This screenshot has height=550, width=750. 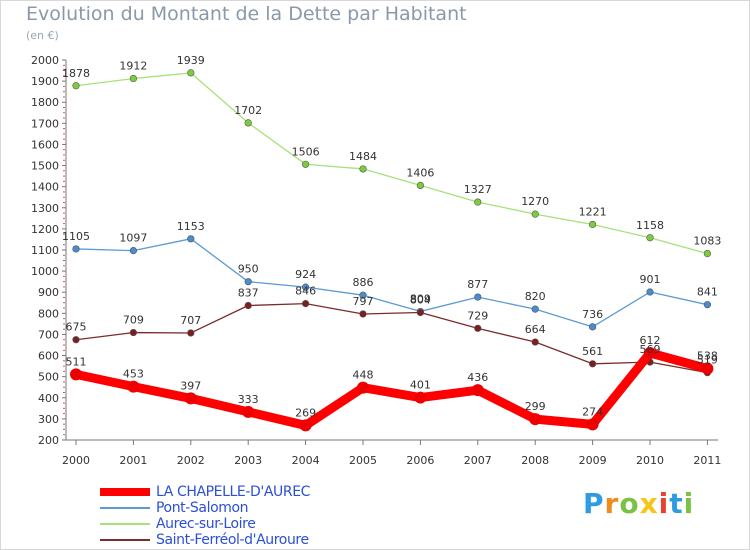 What do you see at coordinates (612, 503) in the screenshot?
I see `logo-letter: r` at bounding box center [612, 503].